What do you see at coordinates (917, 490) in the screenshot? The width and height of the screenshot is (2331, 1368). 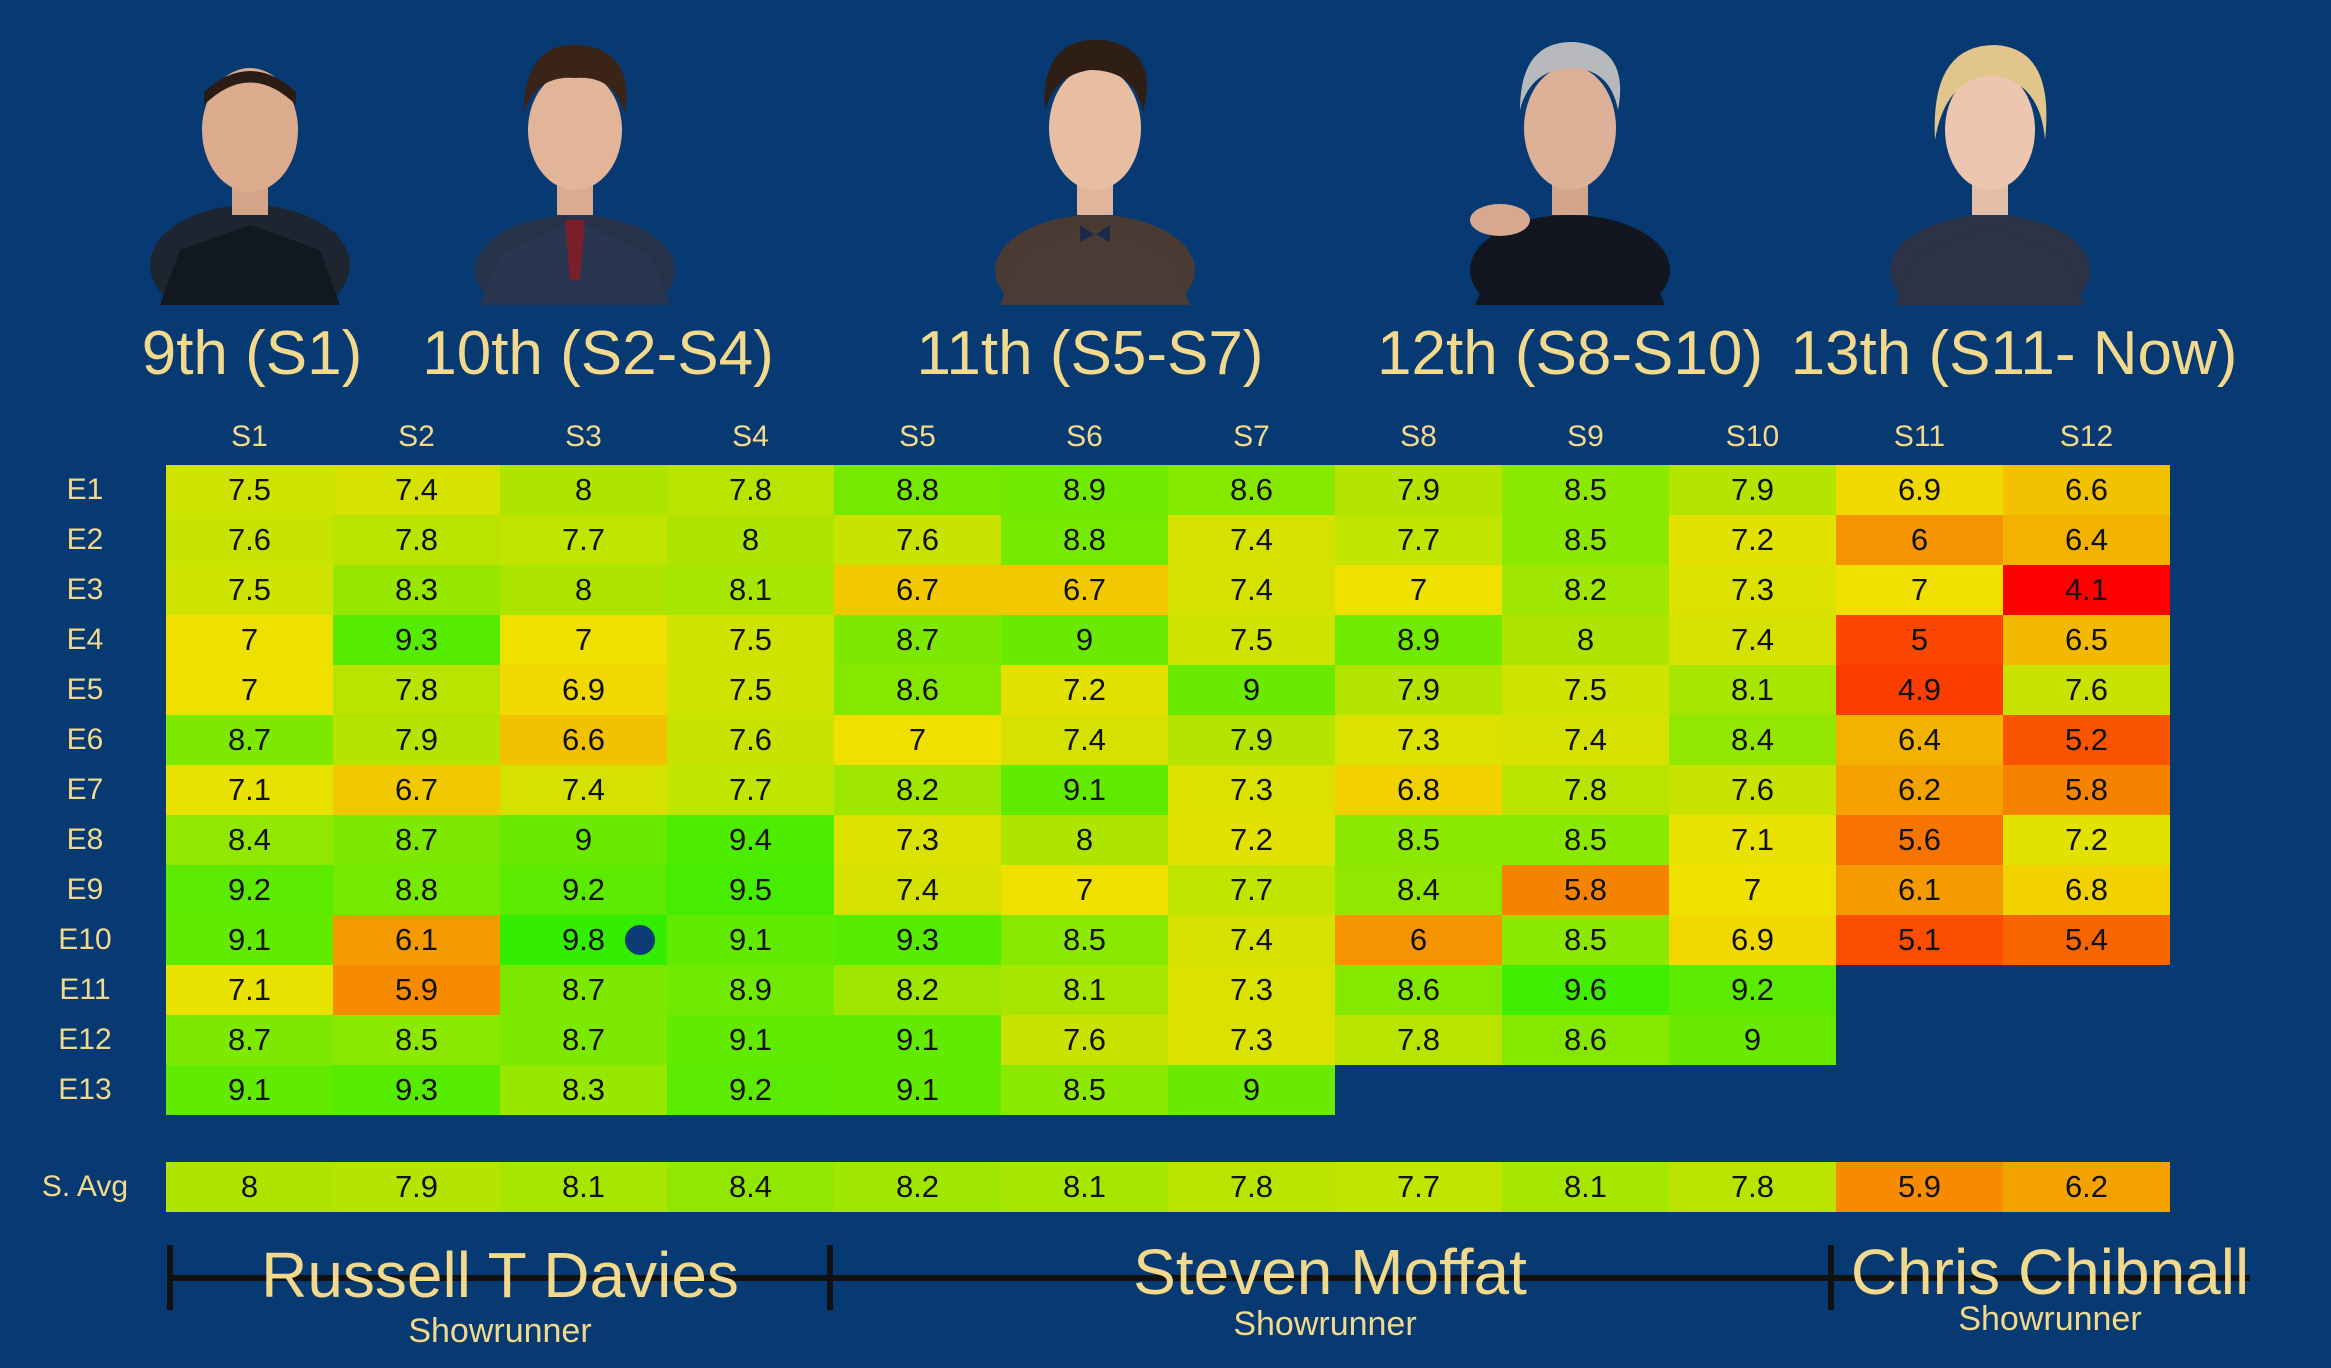 I see `heatmap-cell: 8.8` at bounding box center [917, 490].